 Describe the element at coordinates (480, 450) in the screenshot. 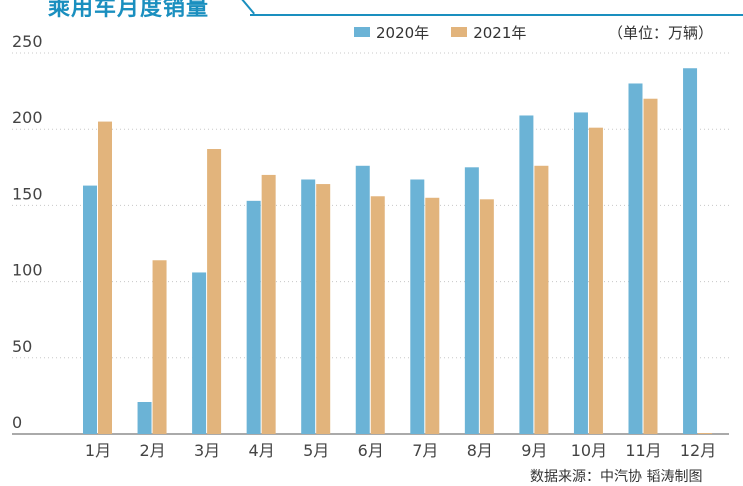

I see `x-tick-label-8月: 8月` at that location.